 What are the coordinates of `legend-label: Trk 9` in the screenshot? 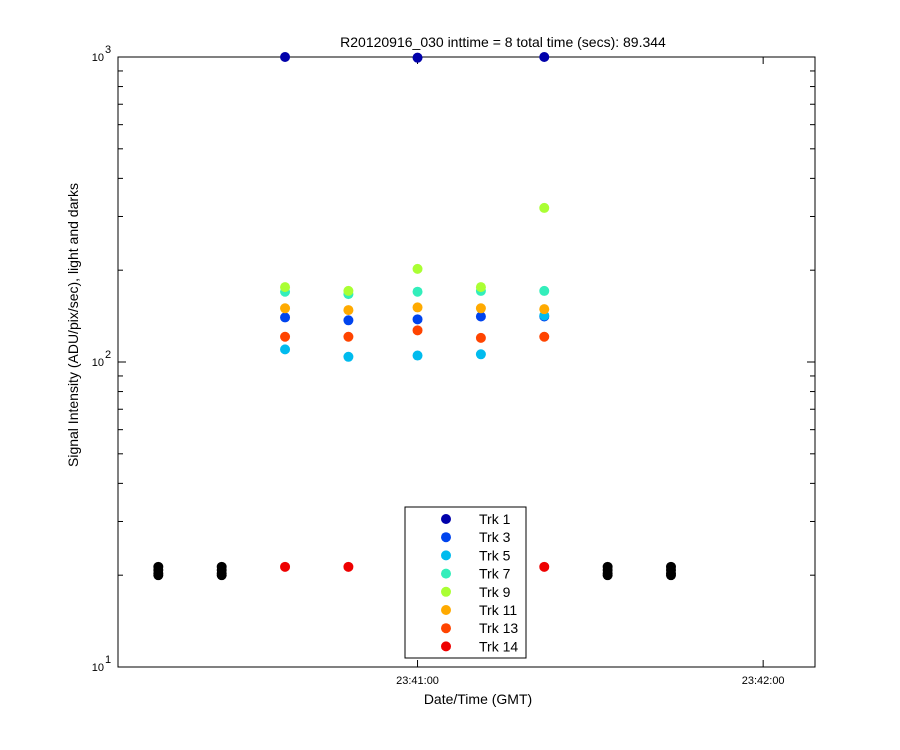 It's located at (495, 592).